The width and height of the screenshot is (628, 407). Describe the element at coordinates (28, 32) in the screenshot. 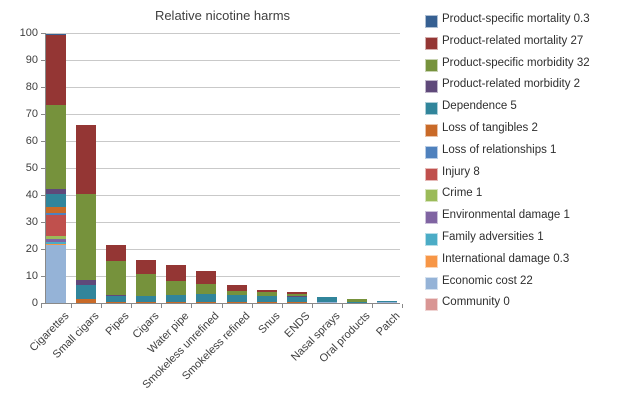

I see `y-axis-label: 100` at that location.